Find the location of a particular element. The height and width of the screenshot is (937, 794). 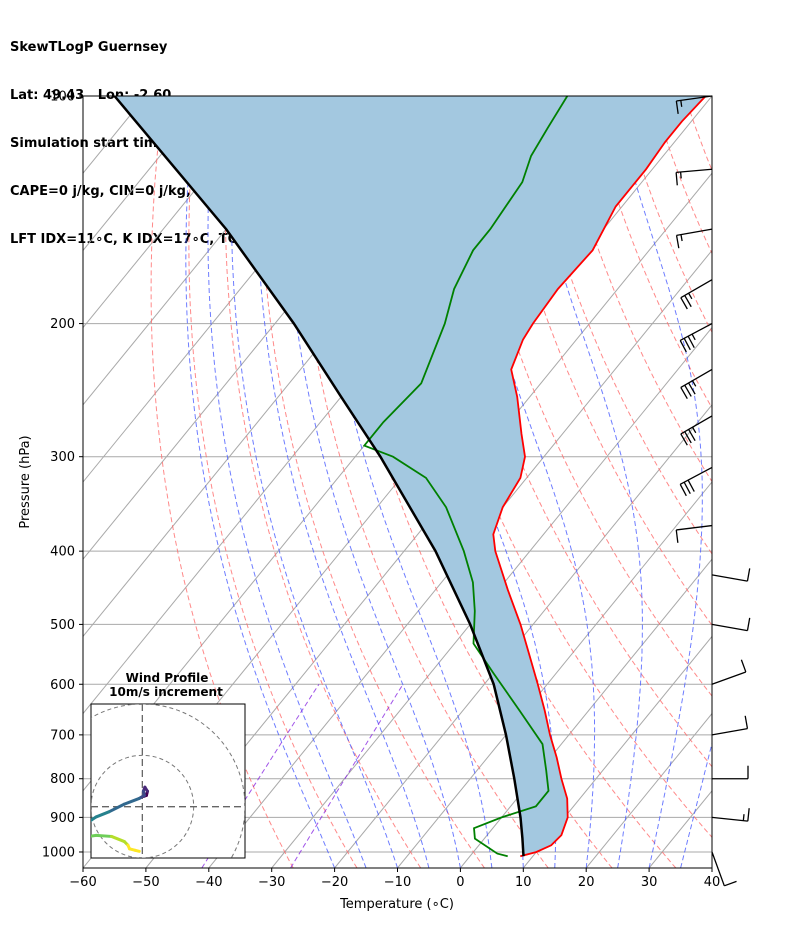

x-tick-label: −30 is located at coordinates (271, 882).